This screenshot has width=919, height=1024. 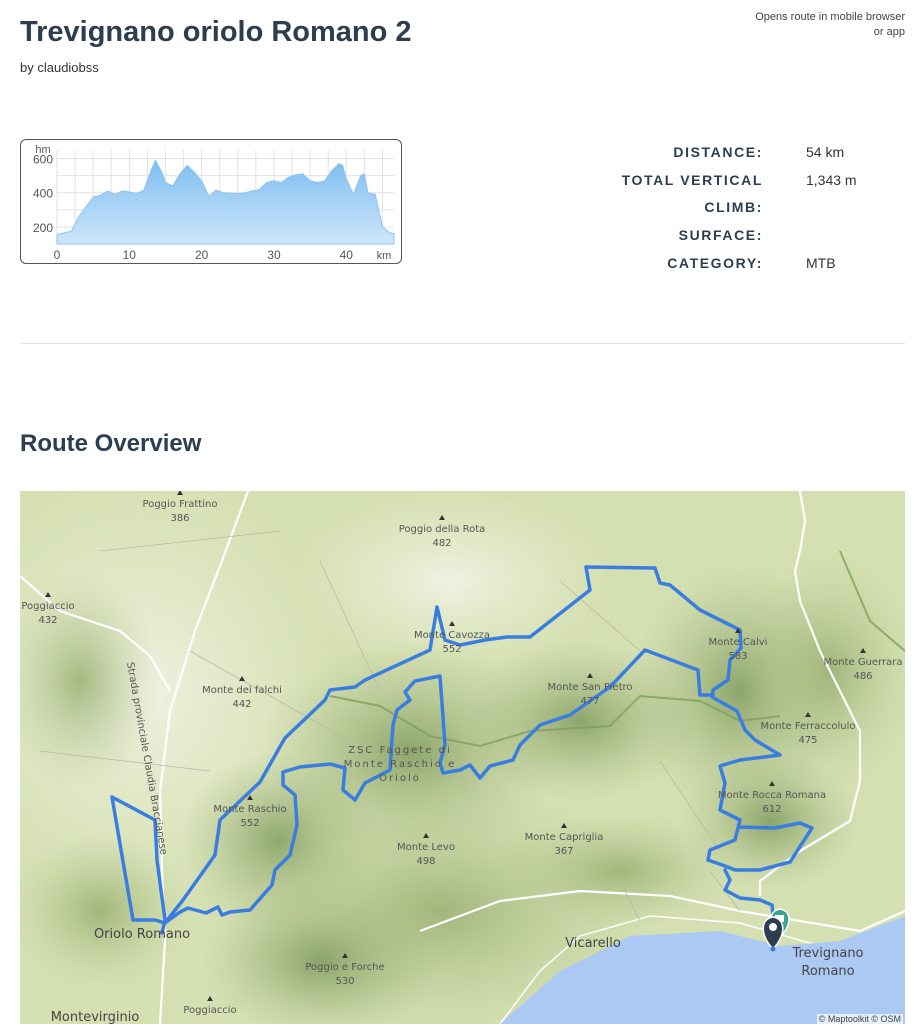 I want to click on svg-text: Poggio della Rota, so click(x=442, y=529).